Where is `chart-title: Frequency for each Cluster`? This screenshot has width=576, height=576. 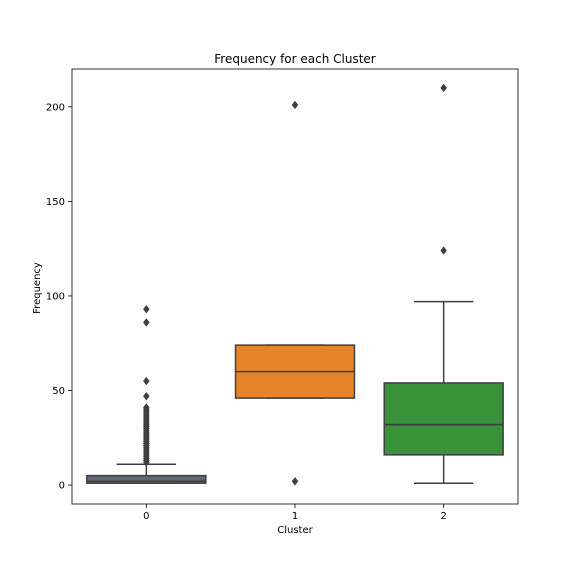
chart-title: Frequency for each Cluster is located at coordinates (295, 59).